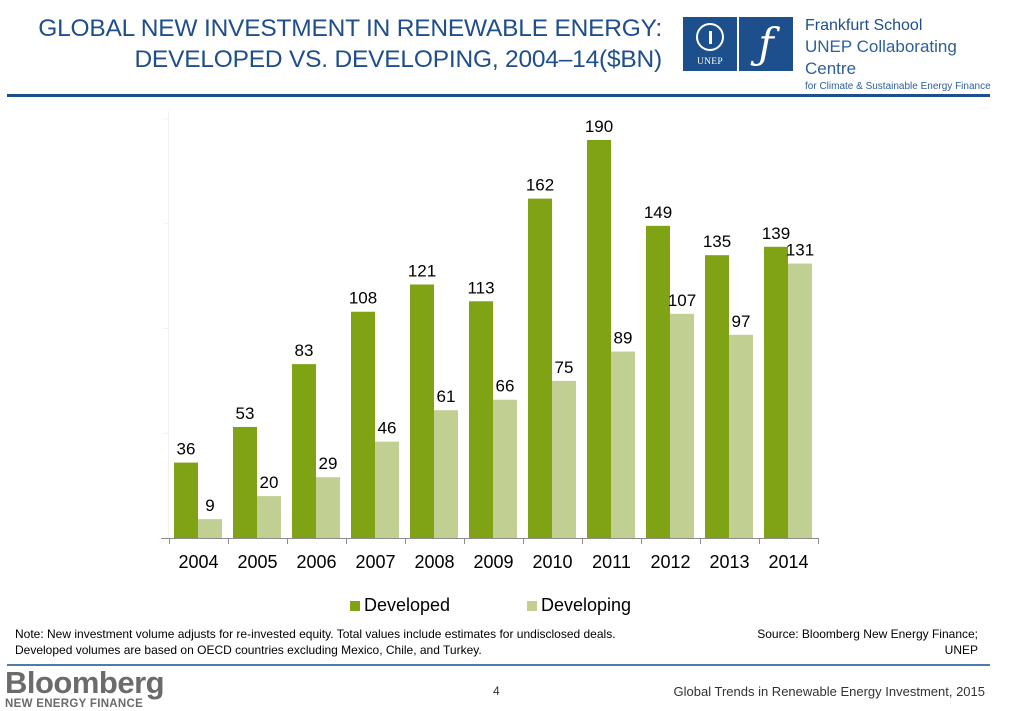  I want to click on x-tick-label-2009: 2009, so click(493, 562).